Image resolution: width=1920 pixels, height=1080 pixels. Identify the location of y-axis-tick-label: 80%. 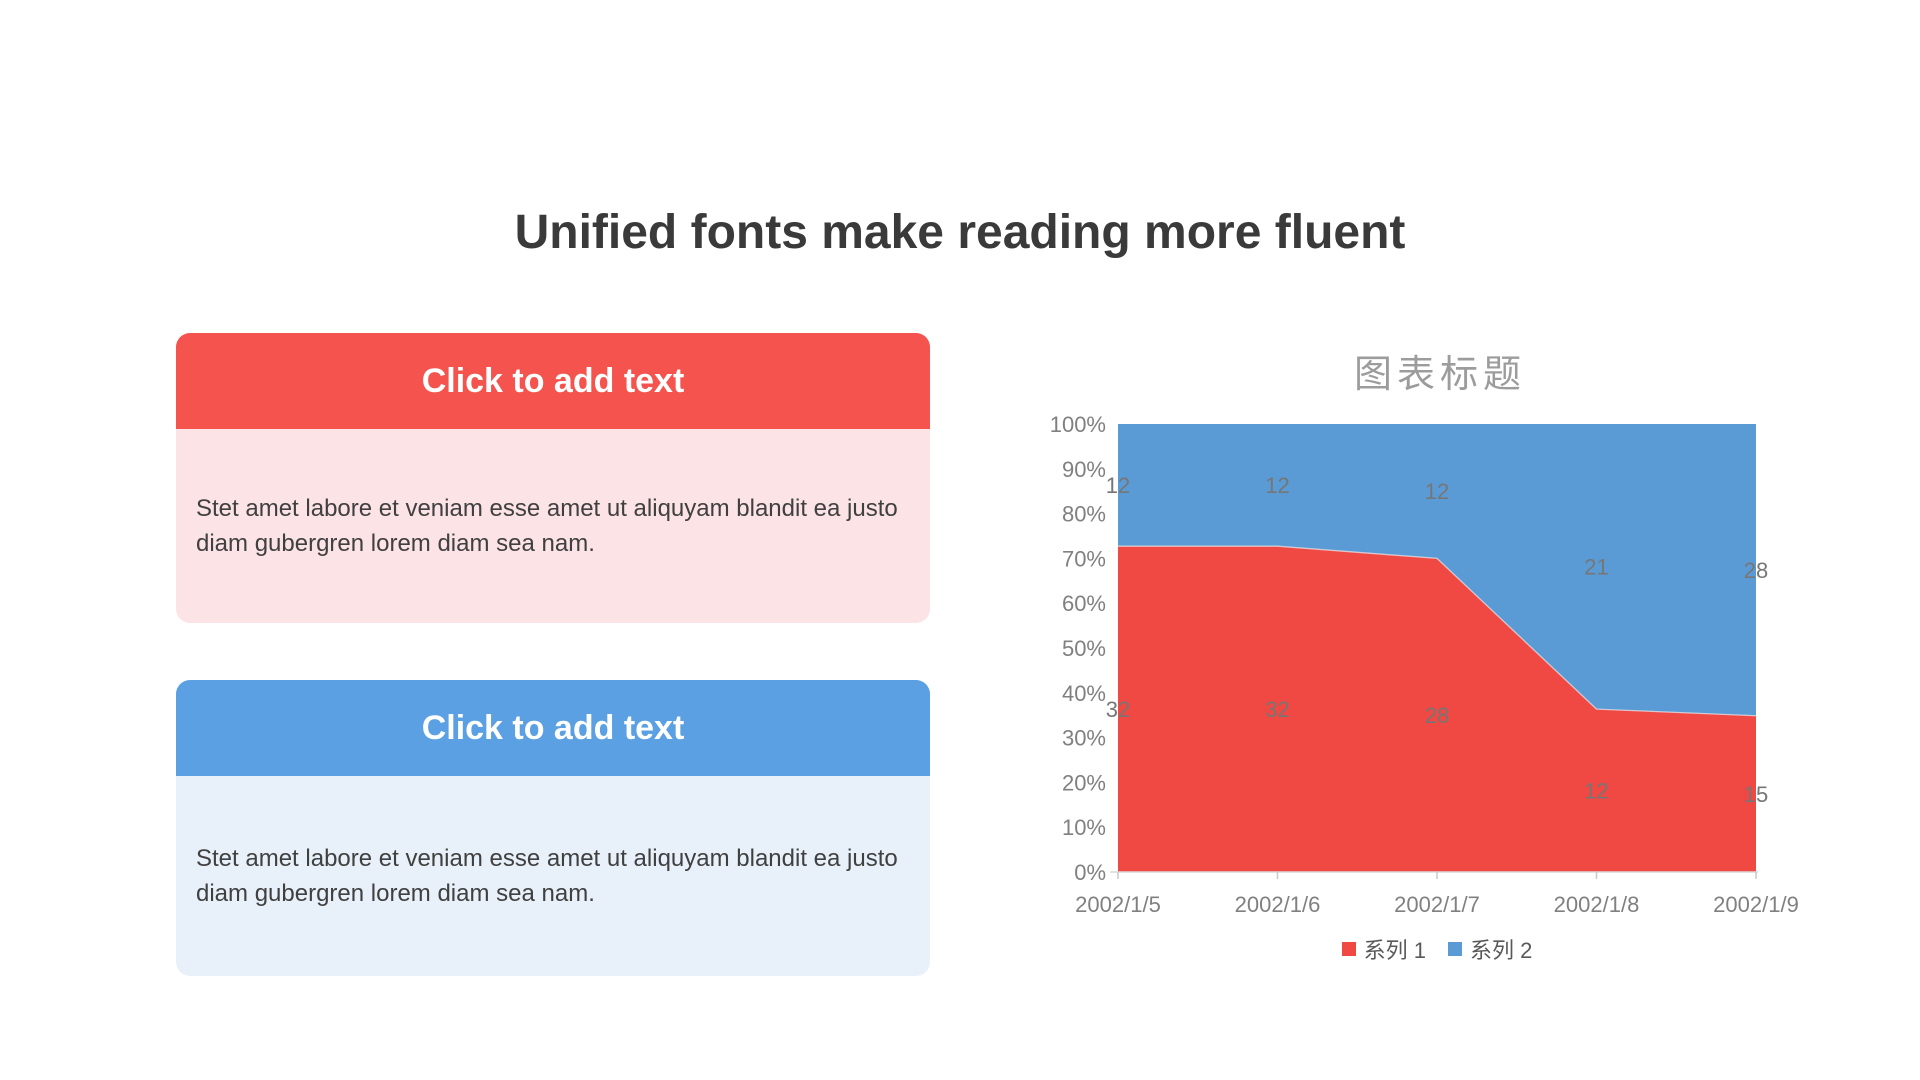
(1084, 514).